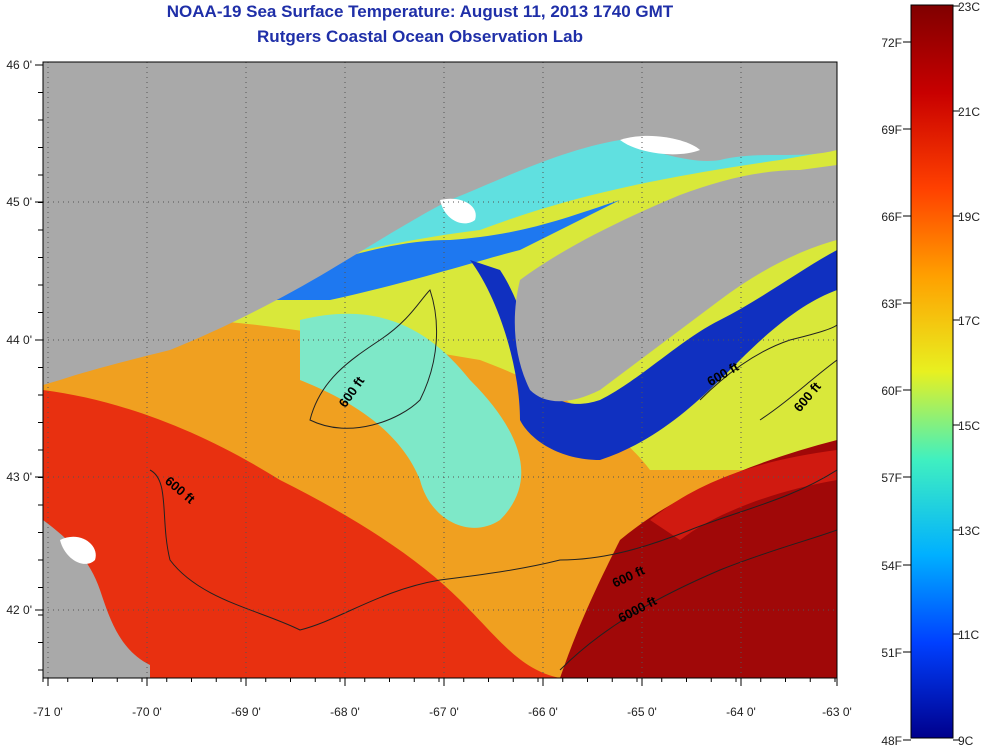  I want to click on blue-coastal-band, so click(425, 250).